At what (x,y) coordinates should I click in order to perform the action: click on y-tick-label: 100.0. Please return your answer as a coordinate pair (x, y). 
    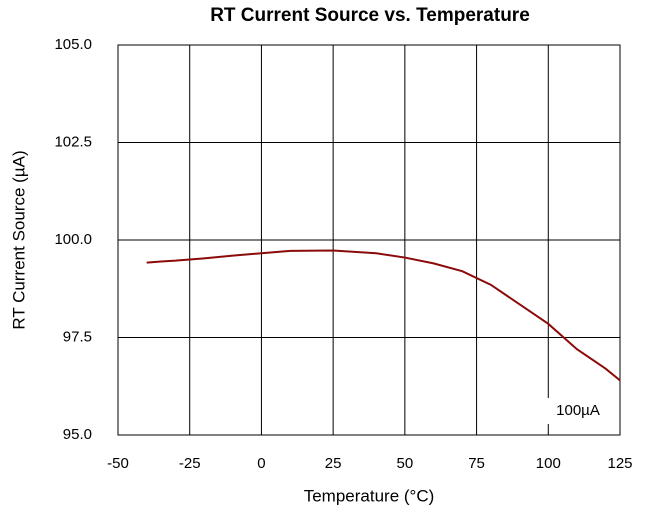
    Looking at the image, I should click on (73, 239).